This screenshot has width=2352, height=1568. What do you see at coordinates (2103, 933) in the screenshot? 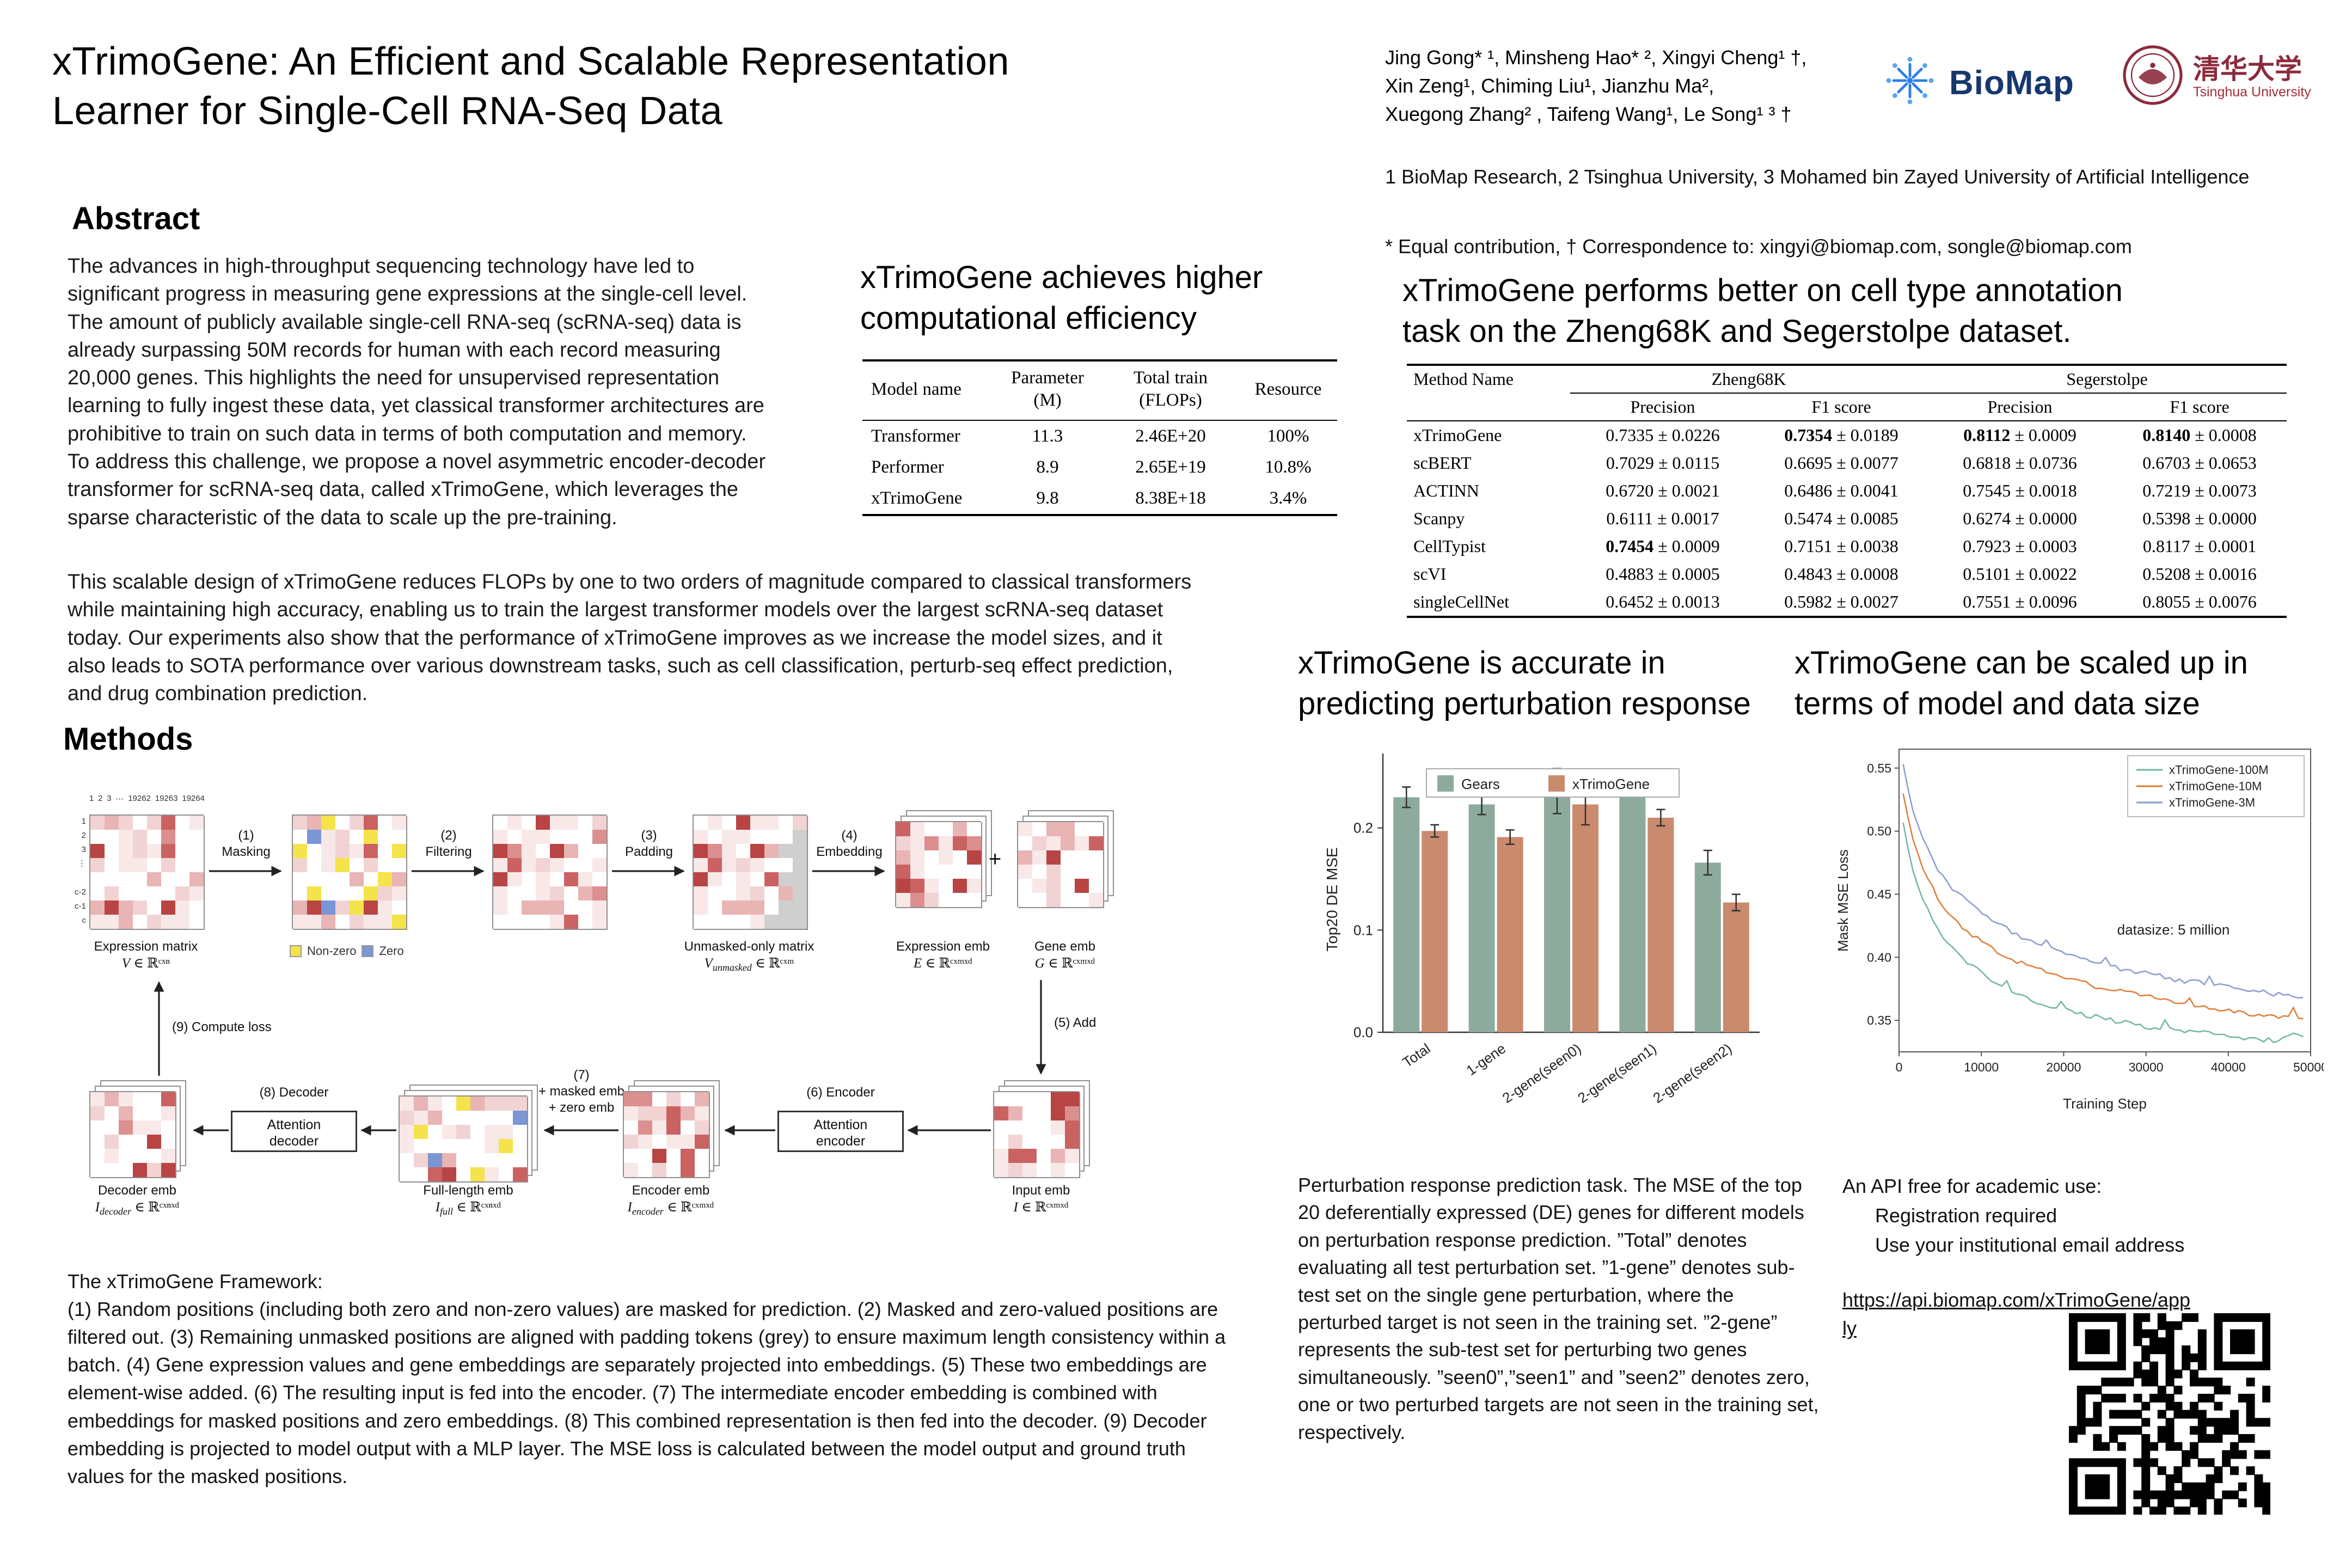
I see `line-series-xTrimoGene-100M` at bounding box center [2103, 933].